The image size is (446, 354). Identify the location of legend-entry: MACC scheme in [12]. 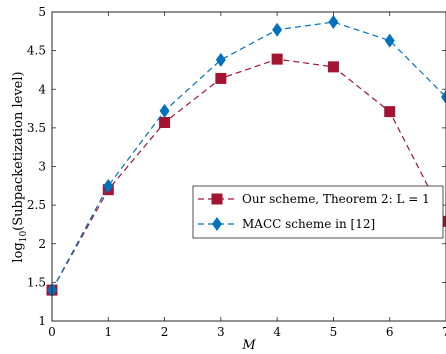
(286, 224).